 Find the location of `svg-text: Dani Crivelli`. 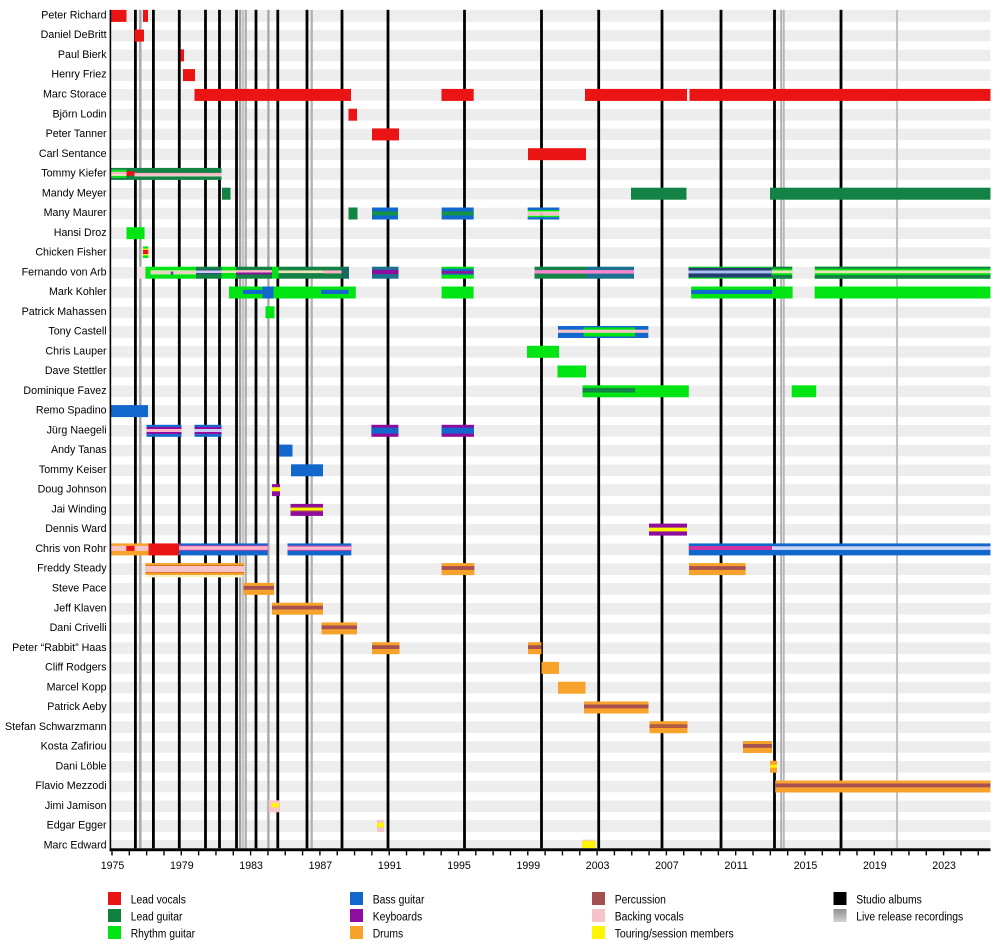

svg-text: Dani Crivelli is located at coordinates (78, 628).